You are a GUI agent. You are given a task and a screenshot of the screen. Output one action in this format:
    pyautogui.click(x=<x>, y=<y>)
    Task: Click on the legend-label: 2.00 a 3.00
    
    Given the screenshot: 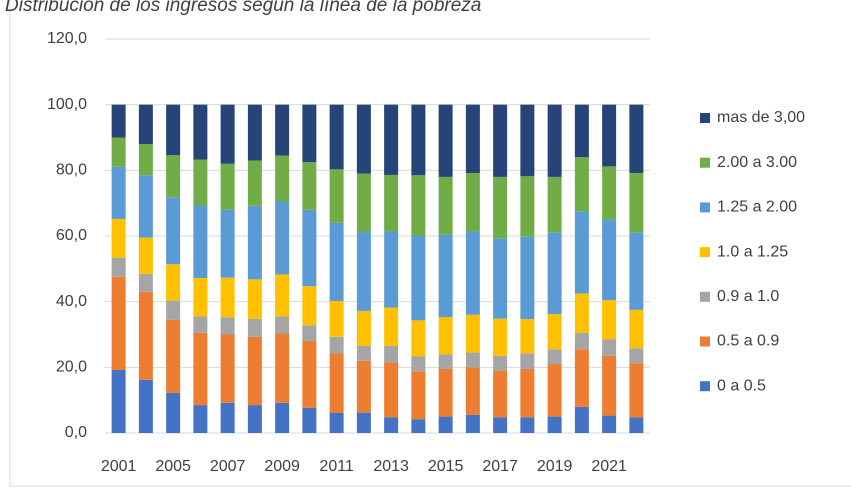 What is the action you would take?
    pyautogui.click(x=757, y=162)
    